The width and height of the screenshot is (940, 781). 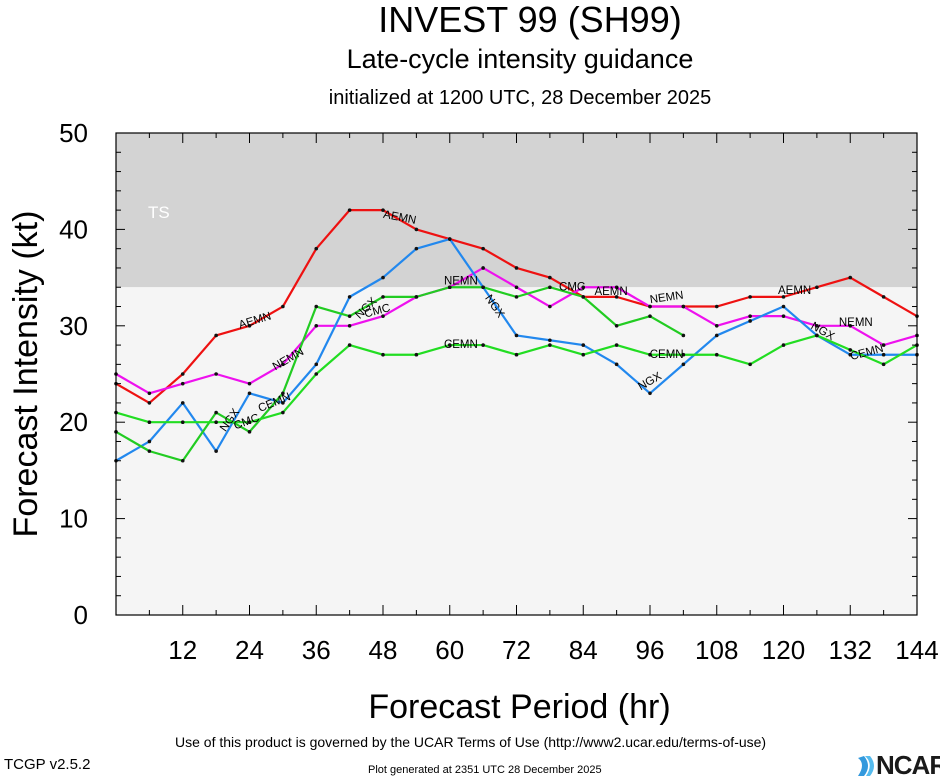 I want to click on y-tick-label: 20, so click(x=73, y=422).